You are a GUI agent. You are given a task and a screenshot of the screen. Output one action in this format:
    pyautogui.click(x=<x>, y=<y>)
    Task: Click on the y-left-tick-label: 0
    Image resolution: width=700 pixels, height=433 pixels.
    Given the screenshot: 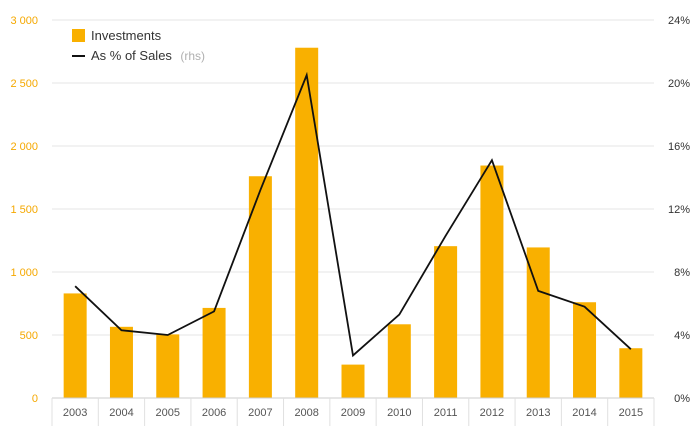 What is the action you would take?
    pyautogui.click(x=35, y=399)
    